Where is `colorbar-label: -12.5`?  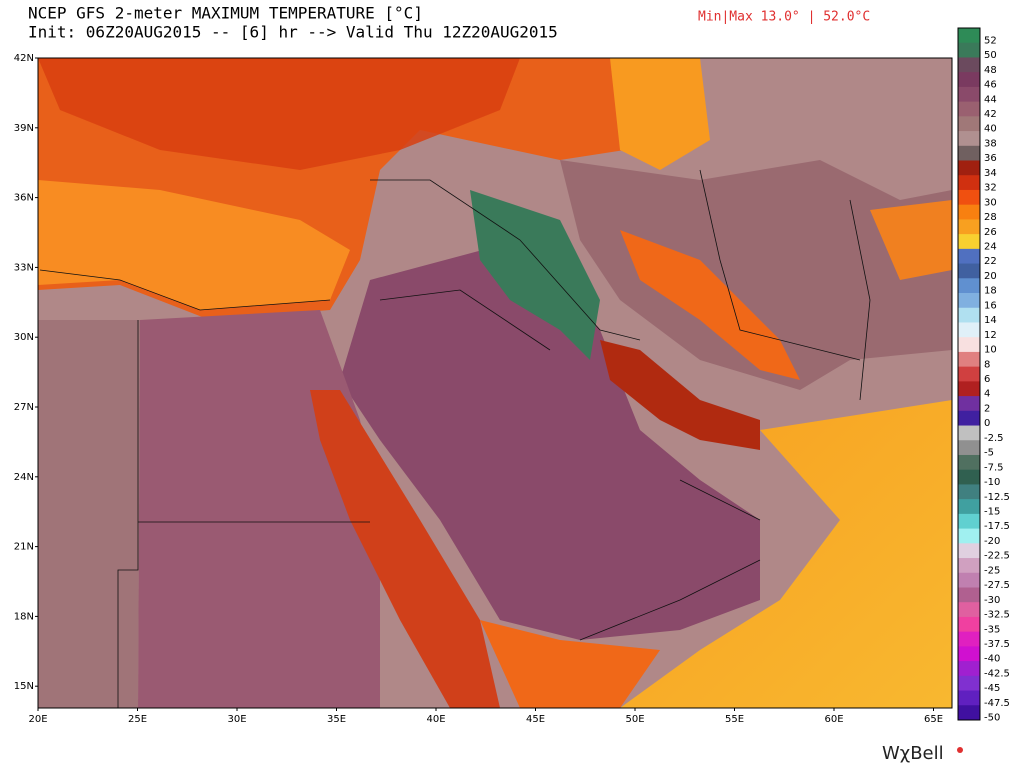
colorbar-label: -12.5 is located at coordinates (997, 497).